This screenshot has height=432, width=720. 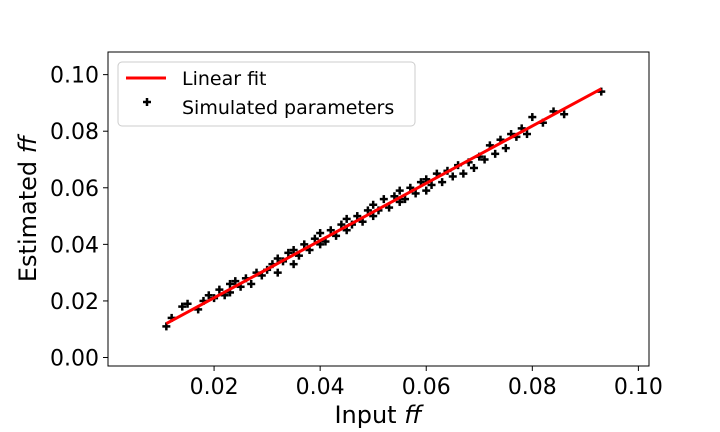 What do you see at coordinates (320, 387) in the screenshot?
I see `x-tick-label: 0.04` at bounding box center [320, 387].